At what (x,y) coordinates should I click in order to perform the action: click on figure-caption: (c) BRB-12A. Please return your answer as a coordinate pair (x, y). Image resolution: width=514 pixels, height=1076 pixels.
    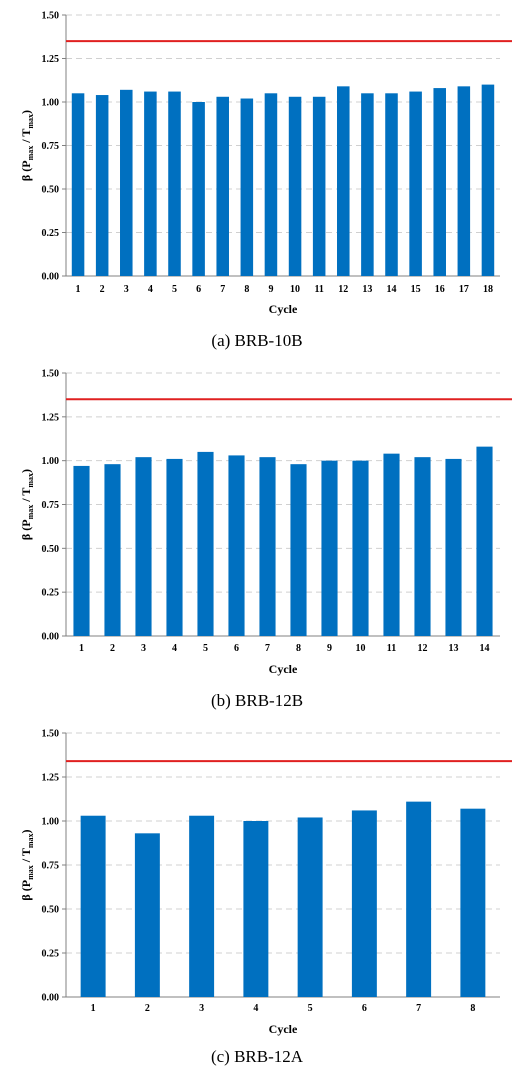
    Looking at the image, I should click on (257, 1056).